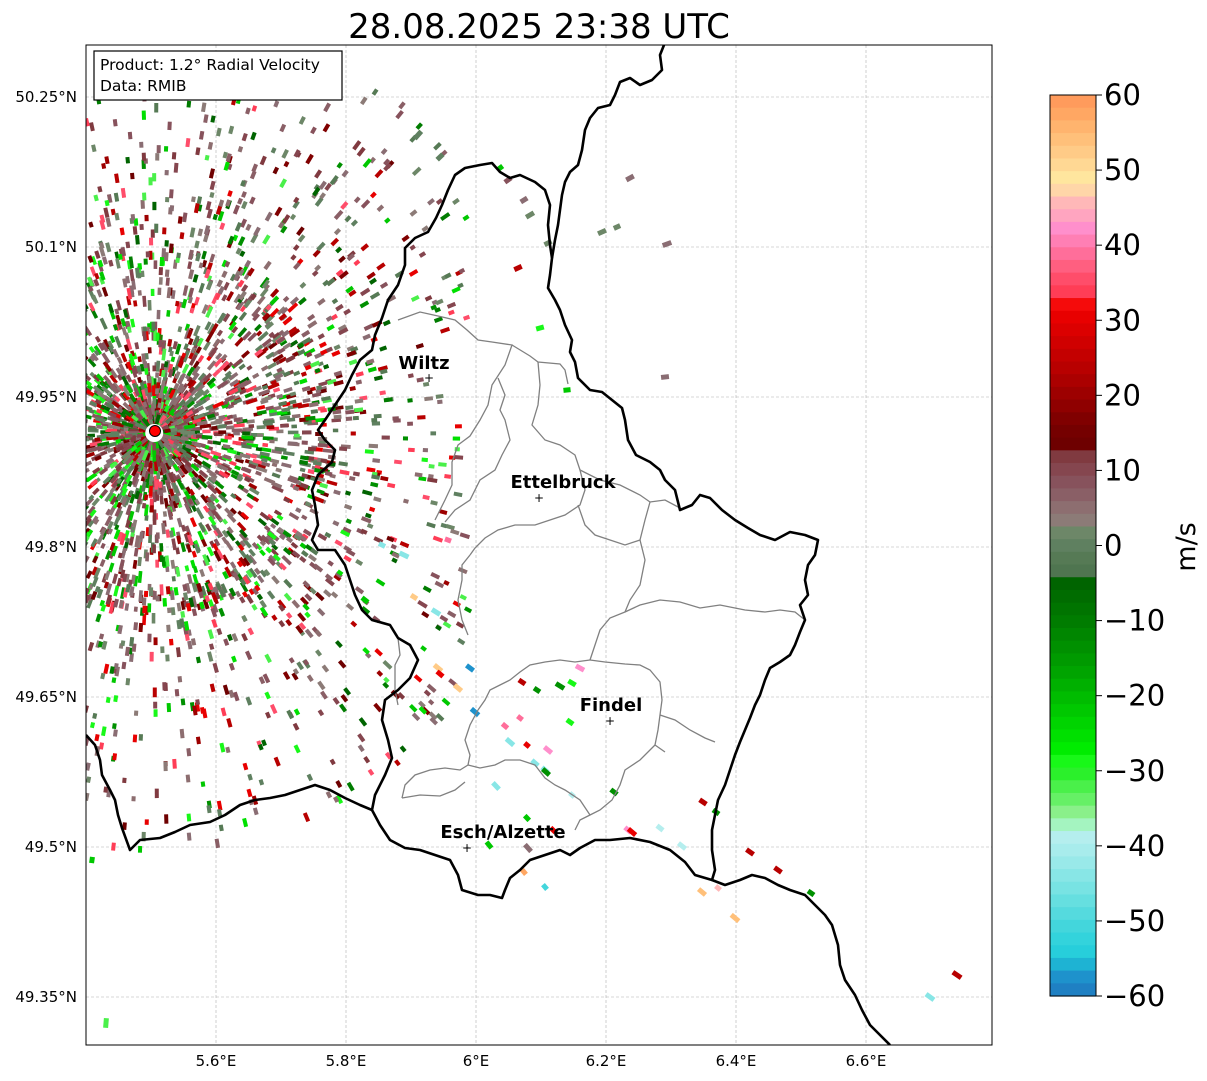 Image resolution: width=1207 pixels, height=1081 pixels. What do you see at coordinates (155, 431) in the screenshot?
I see `radar-site-marker` at bounding box center [155, 431].